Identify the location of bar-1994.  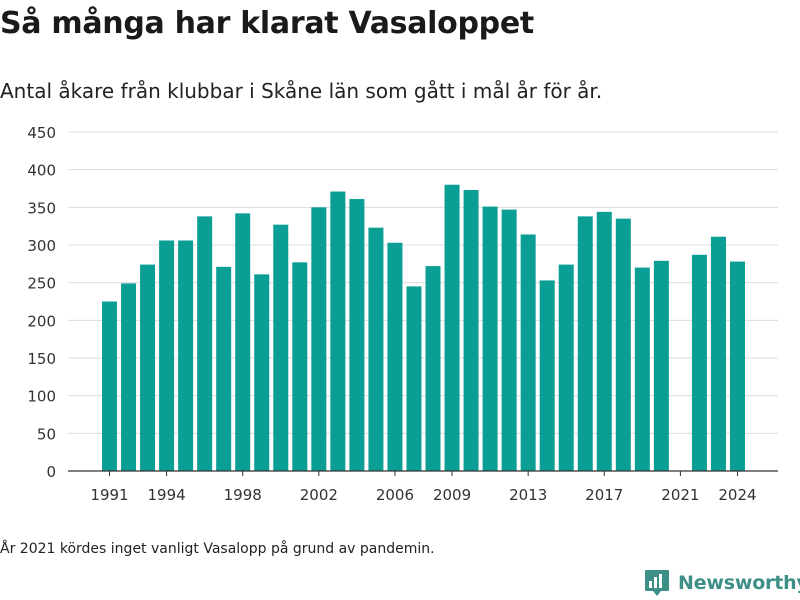
(167, 355).